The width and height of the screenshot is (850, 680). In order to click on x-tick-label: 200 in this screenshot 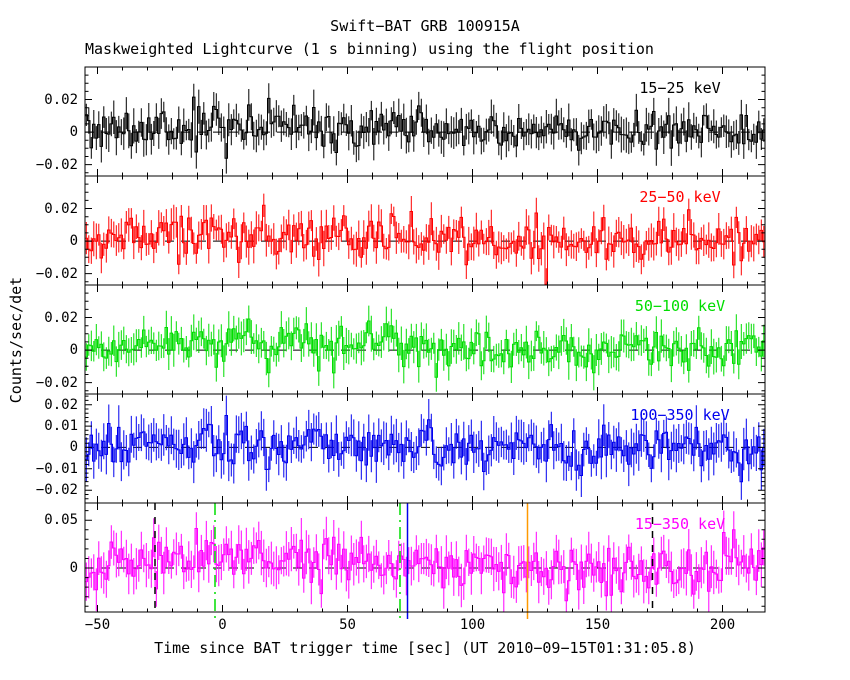, I will do `click(722, 625)`.